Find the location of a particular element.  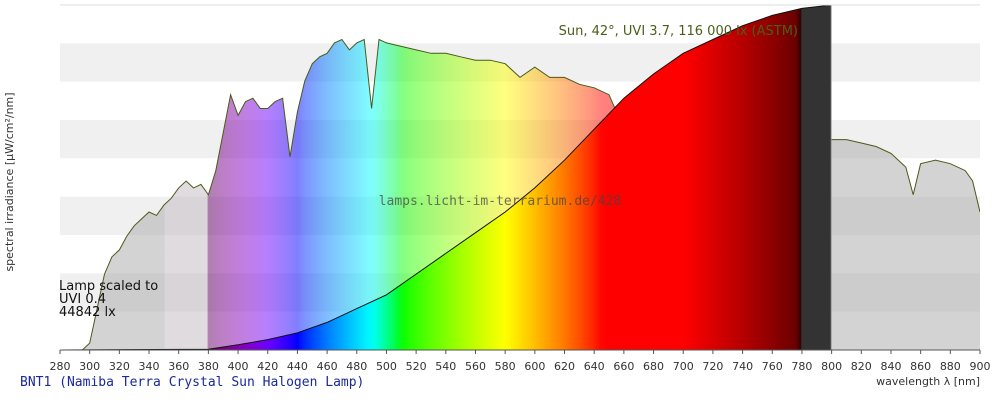

x-tick-label: 560 is located at coordinates (475, 366).